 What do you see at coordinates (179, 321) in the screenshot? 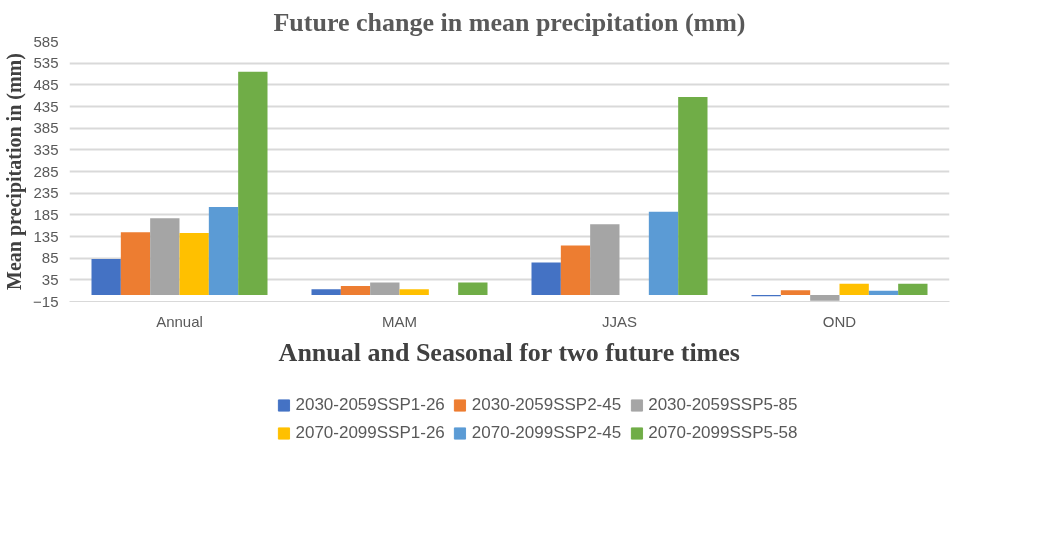
I see `x-tick-label: Annual` at bounding box center [179, 321].